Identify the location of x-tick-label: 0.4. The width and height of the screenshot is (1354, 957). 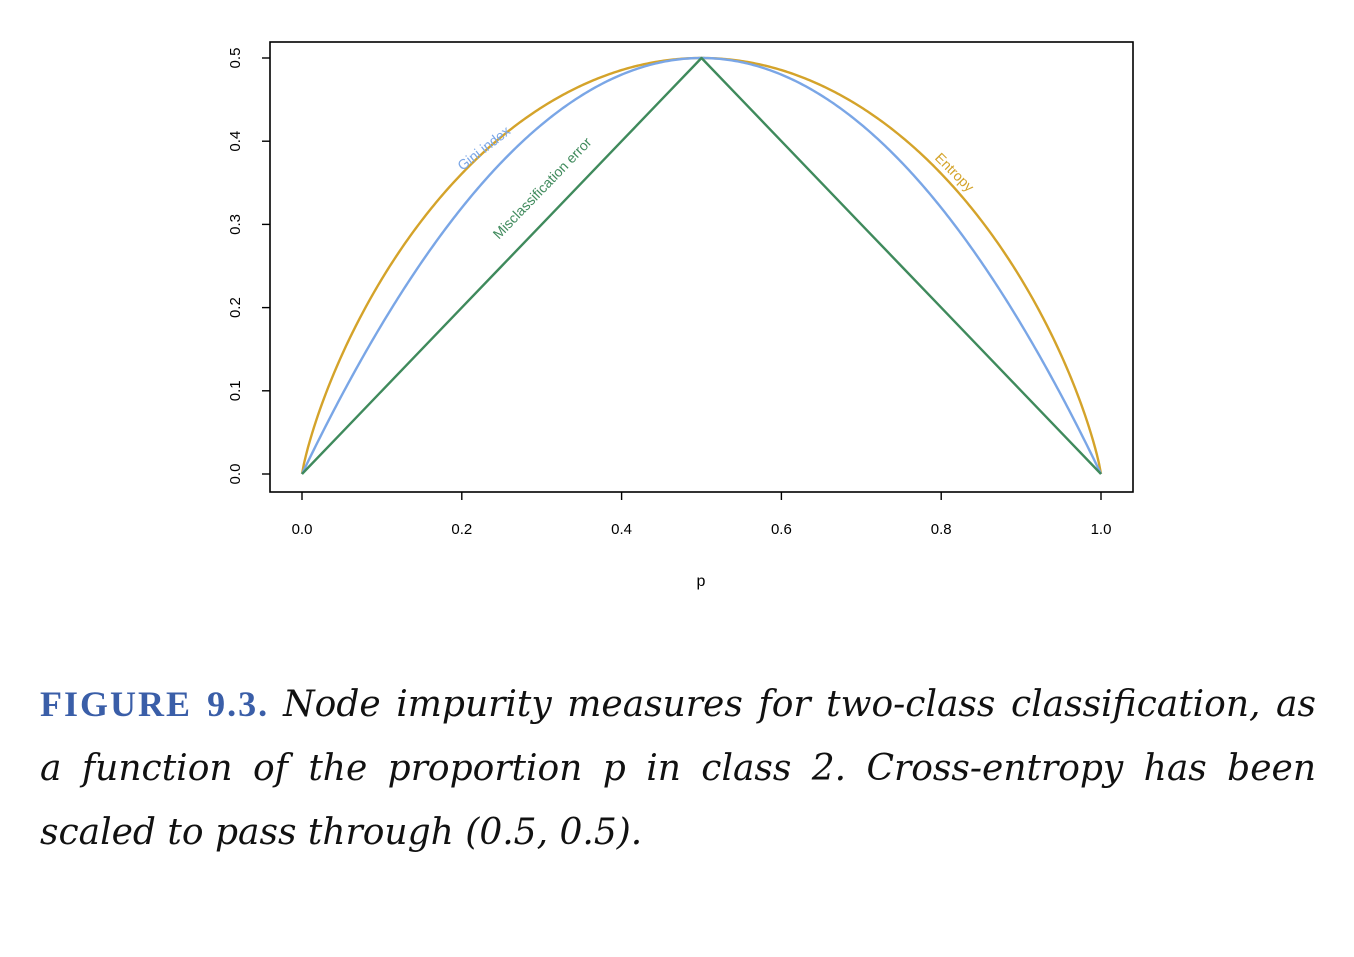
(621, 529).